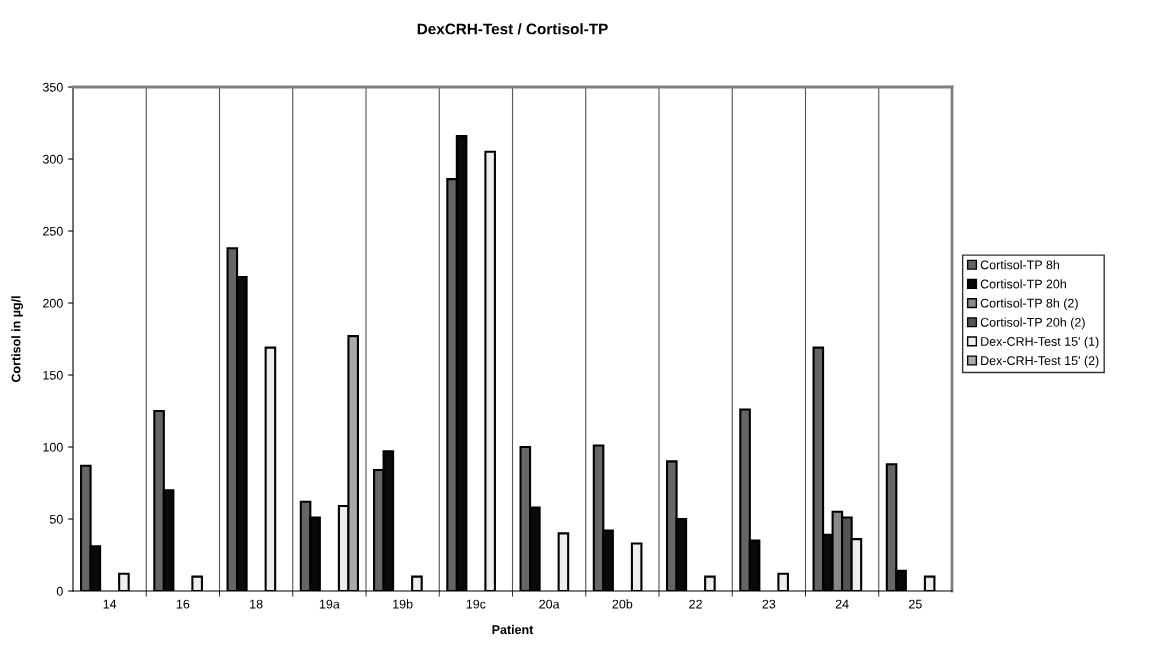 Image resolution: width=1159 pixels, height=654 pixels. I want to click on x-tick-label: 19c, so click(476, 604).